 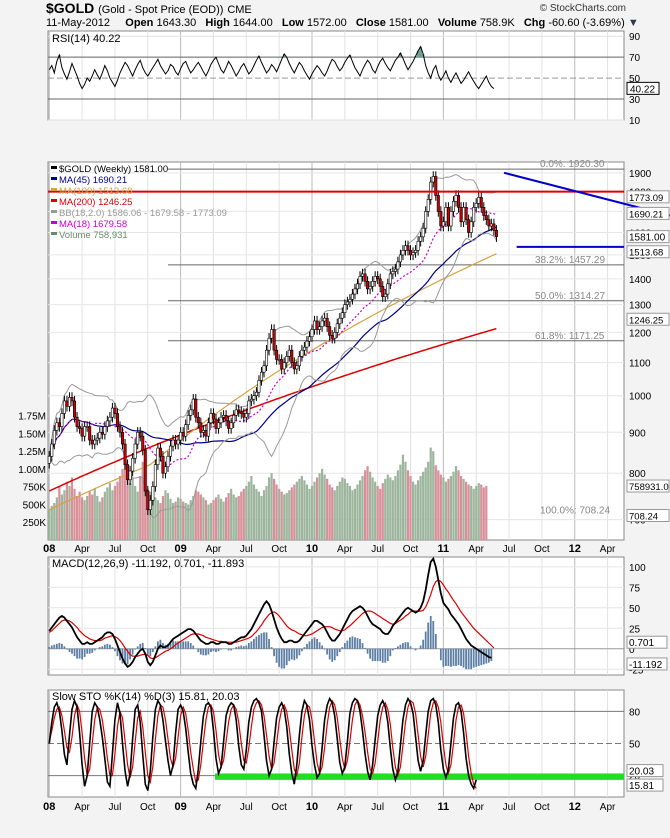 What do you see at coordinates (641, 772) in the screenshot?
I see `sto-value-label: 20.03` at bounding box center [641, 772].